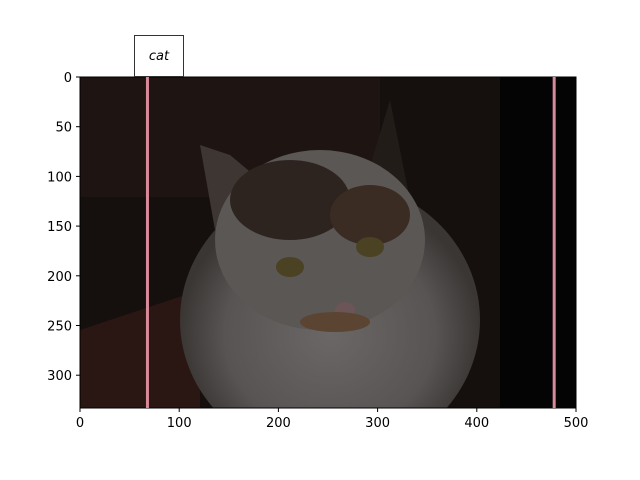  Describe the element at coordinates (476, 423) in the screenshot. I see `x-tick-label: 400` at that location.